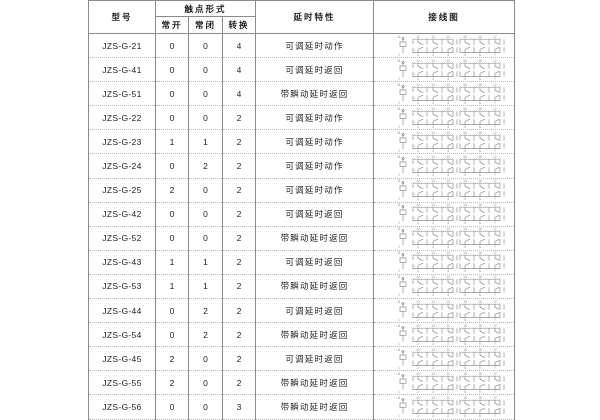  I want to click on cell-normally-open: 0, so click(172, 118).